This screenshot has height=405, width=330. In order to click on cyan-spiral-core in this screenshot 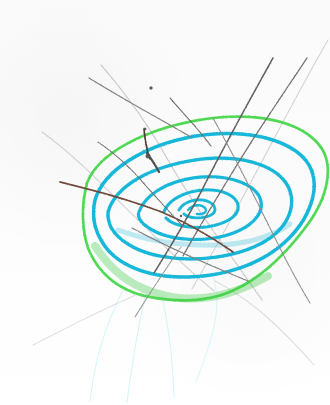, I will do `click(197, 209)`.